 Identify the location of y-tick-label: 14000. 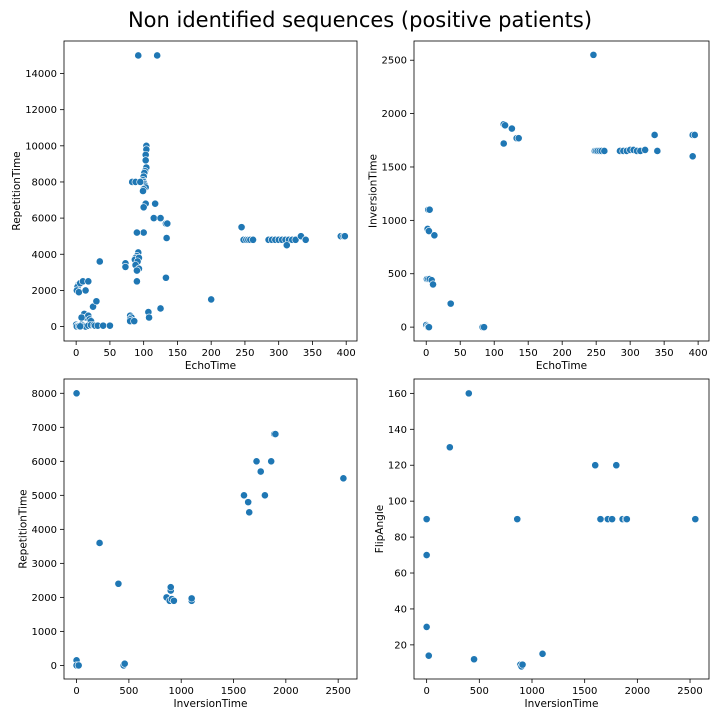
(41, 74).